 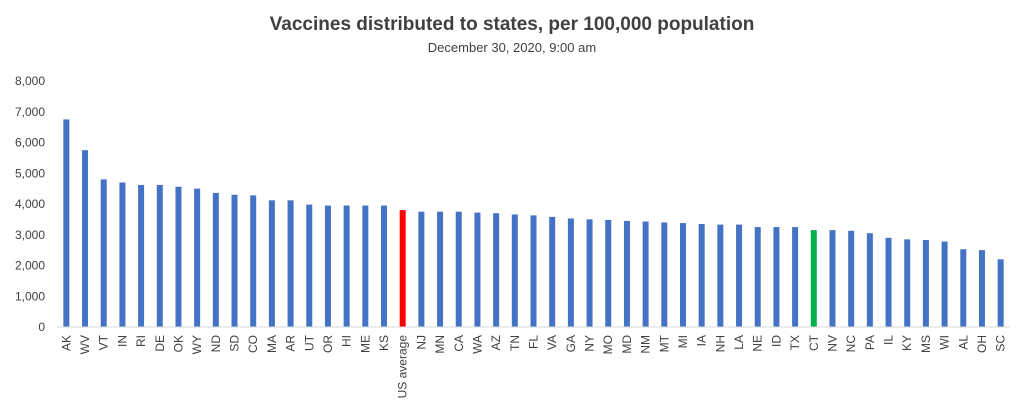 What do you see at coordinates (459, 343) in the screenshot?
I see `x-tick-label: CA` at bounding box center [459, 343].